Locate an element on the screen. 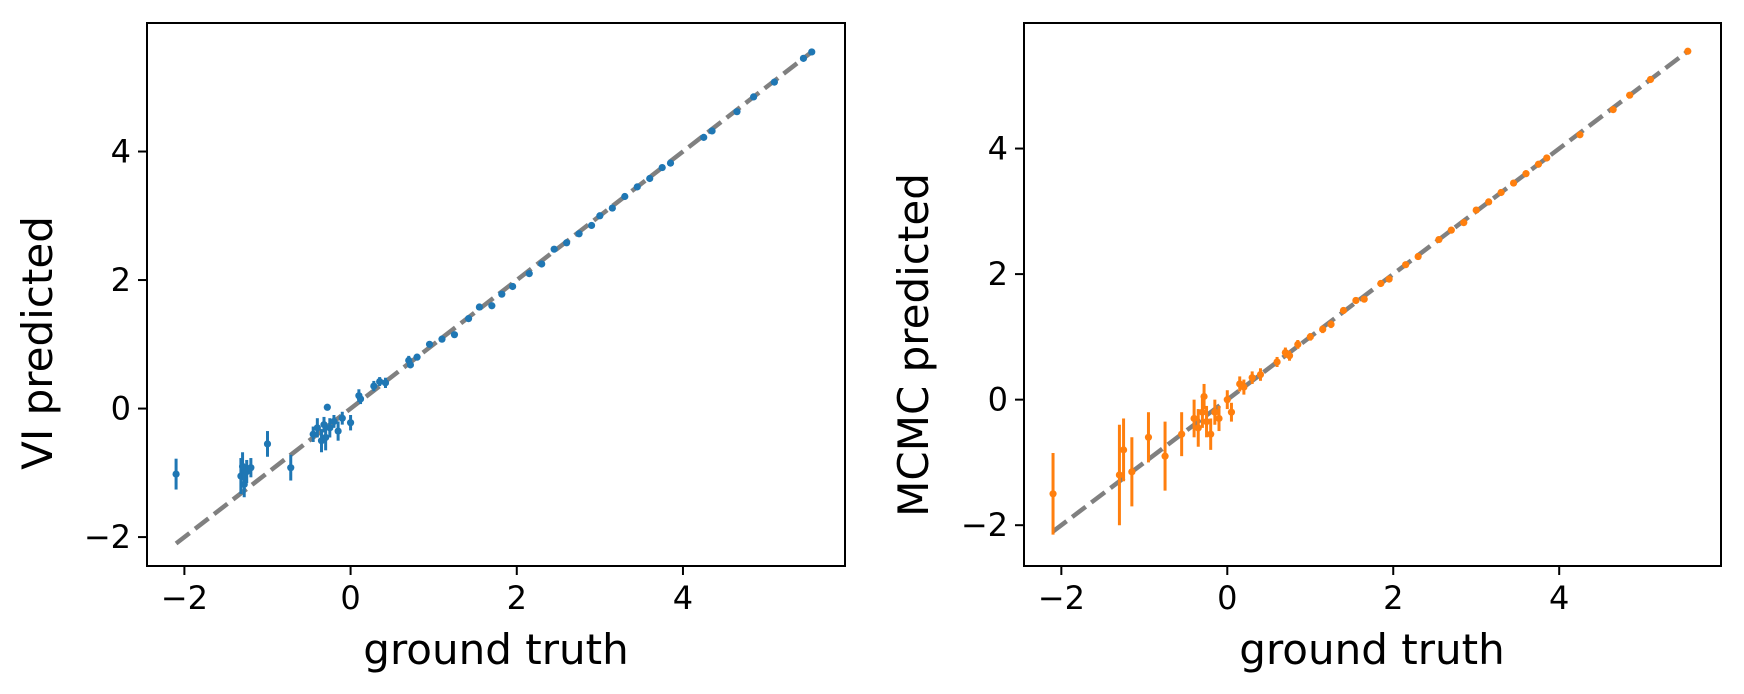 The width and height of the screenshot is (1744, 694). mcmc-y-tick-label: 2 is located at coordinates (998, 274).